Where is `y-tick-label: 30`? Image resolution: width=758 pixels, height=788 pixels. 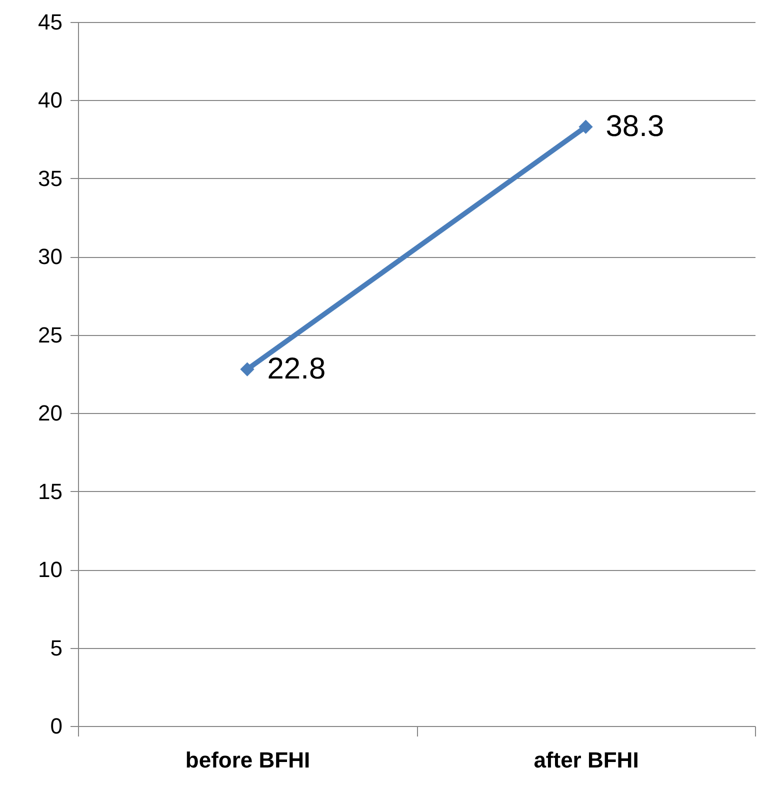
y-tick-label: 30 is located at coordinates (50, 257).